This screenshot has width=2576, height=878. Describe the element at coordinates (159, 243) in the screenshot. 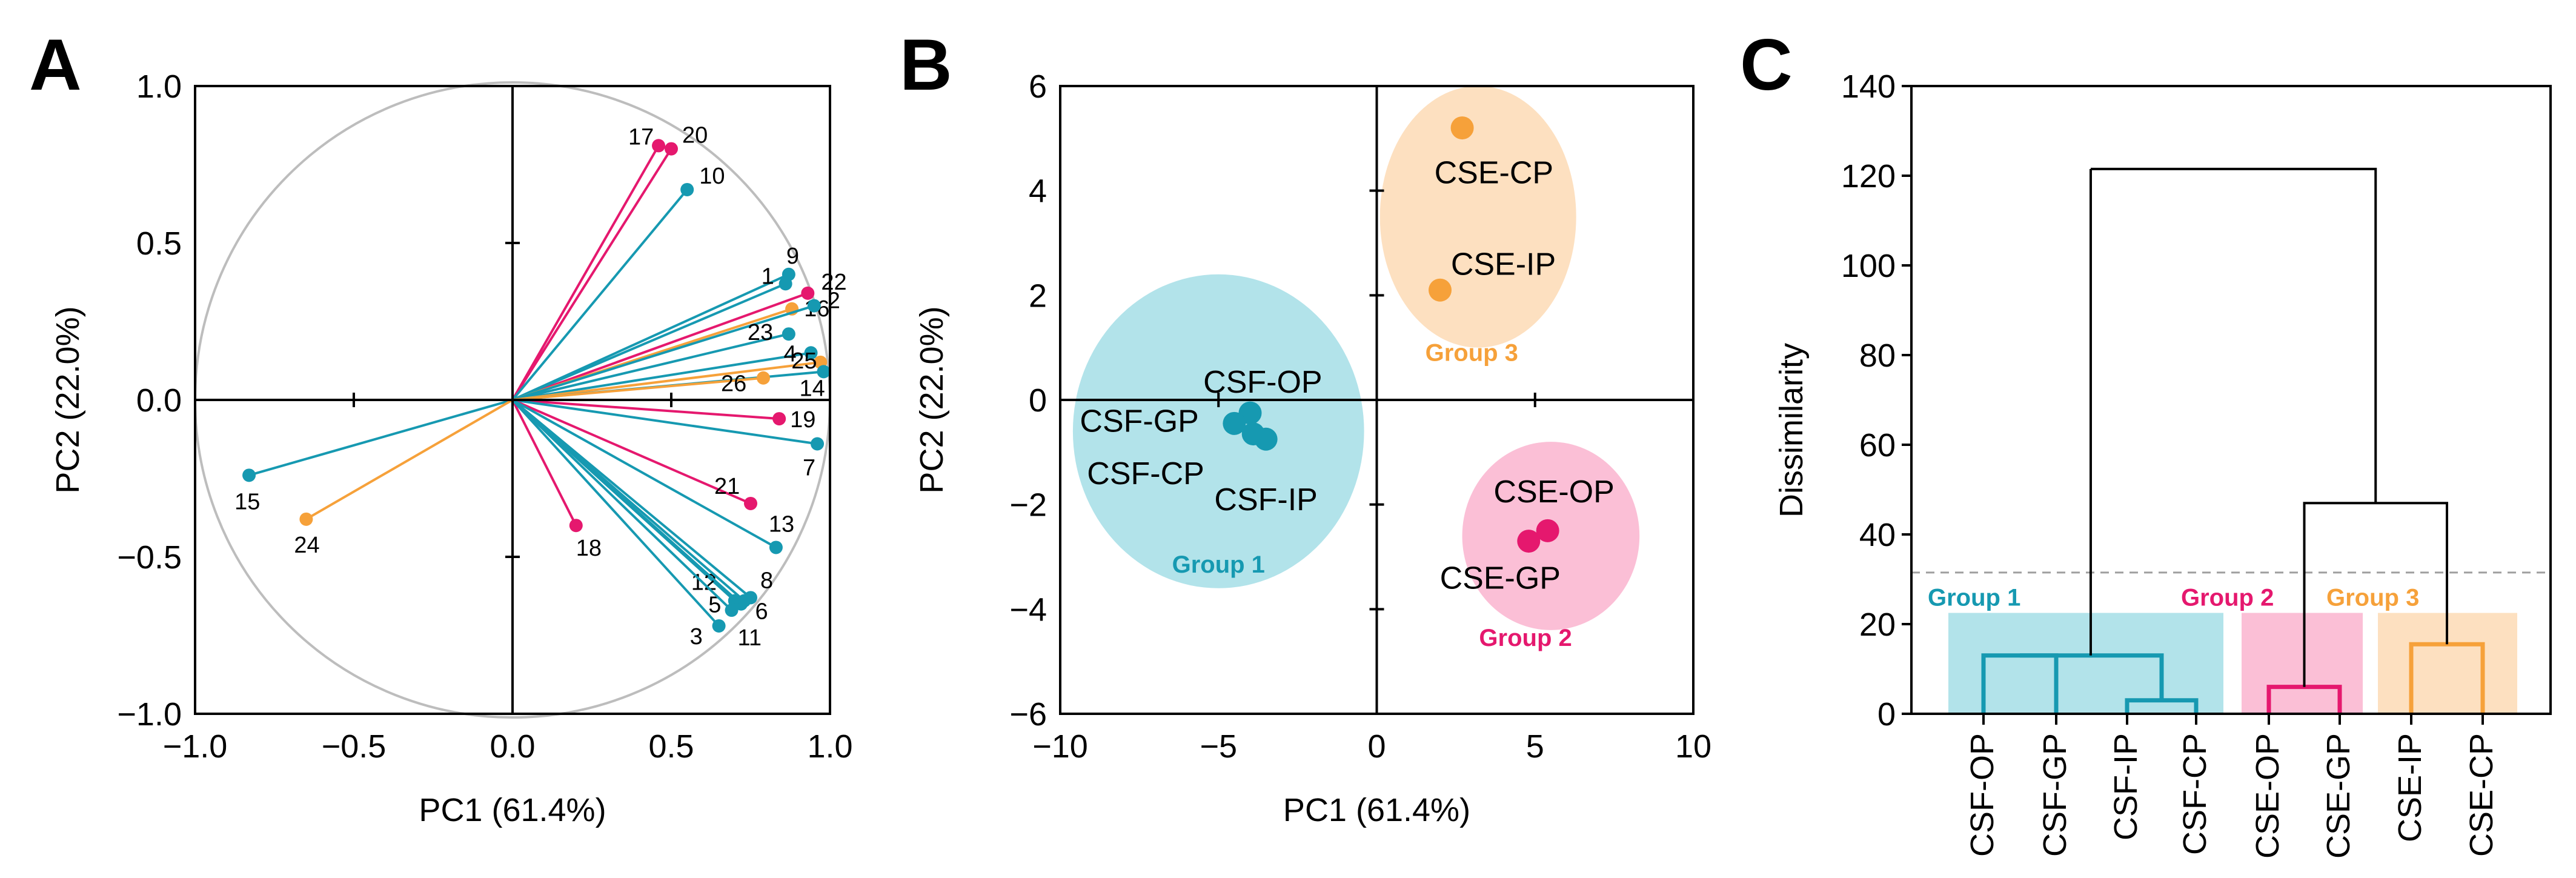

I see `y-tick-label: 0.5` at that location.